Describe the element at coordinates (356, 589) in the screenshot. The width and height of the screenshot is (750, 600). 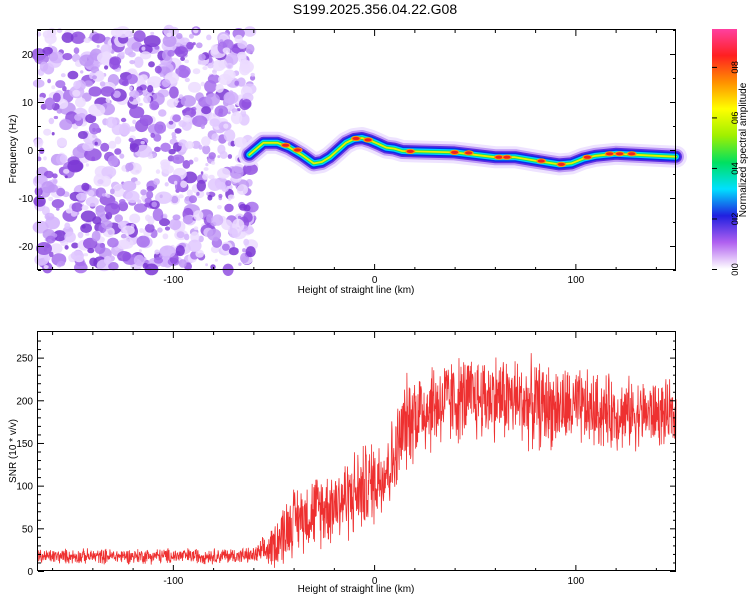
I see `snr-x-label: Height of straight line (km)` at that location.